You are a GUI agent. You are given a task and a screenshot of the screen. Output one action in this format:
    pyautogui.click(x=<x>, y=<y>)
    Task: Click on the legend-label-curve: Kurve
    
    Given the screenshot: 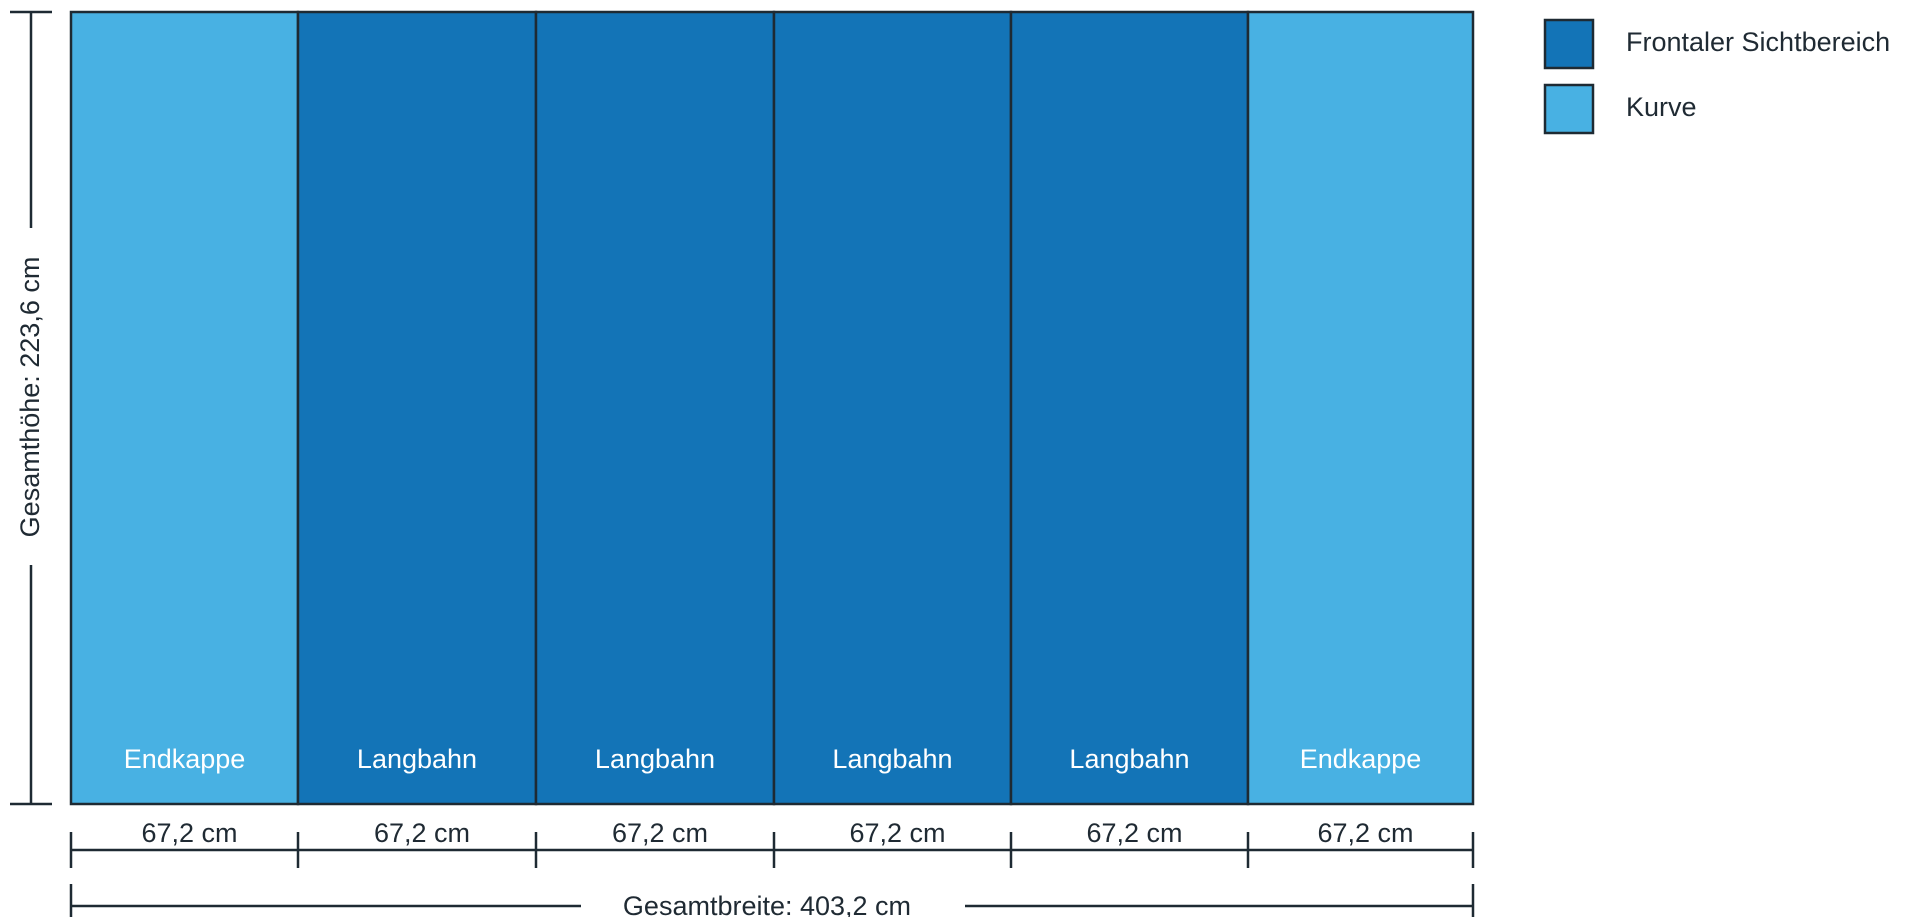 What is the action you would take?
    pyautogui.click(x=1661, y=107)
    